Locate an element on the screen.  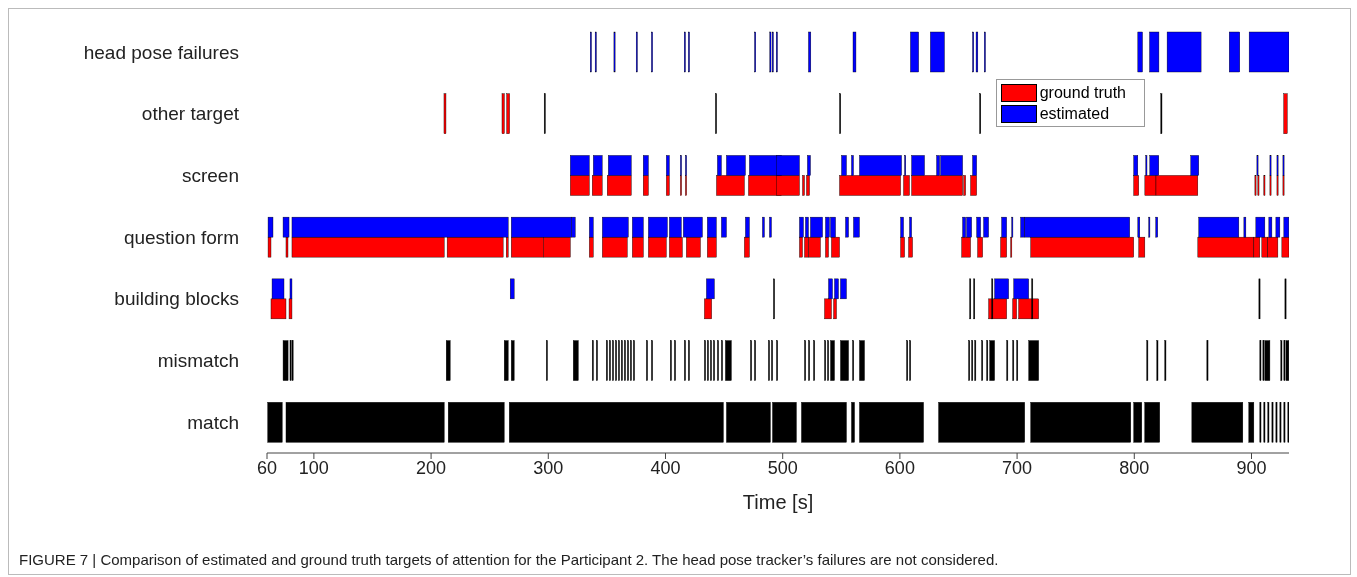
x-axis-title: Time [s] is located at coordinates (778, 502).